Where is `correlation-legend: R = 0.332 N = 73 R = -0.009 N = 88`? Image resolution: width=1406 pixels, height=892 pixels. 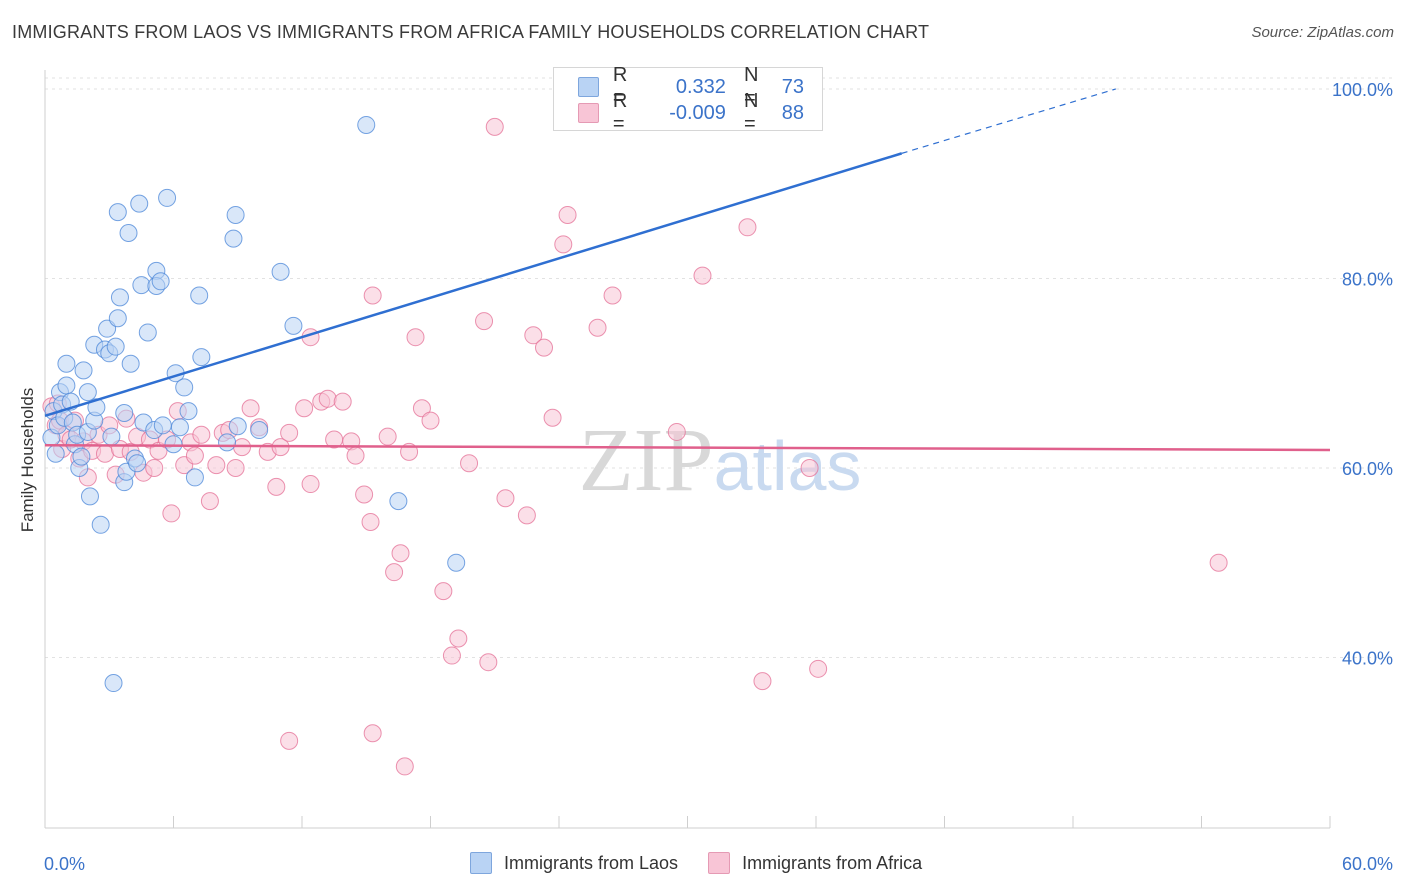
correlation-legend: R = 0.332 N = 73 R = -0.009 N = 88 is located at coordinates (688, 99).